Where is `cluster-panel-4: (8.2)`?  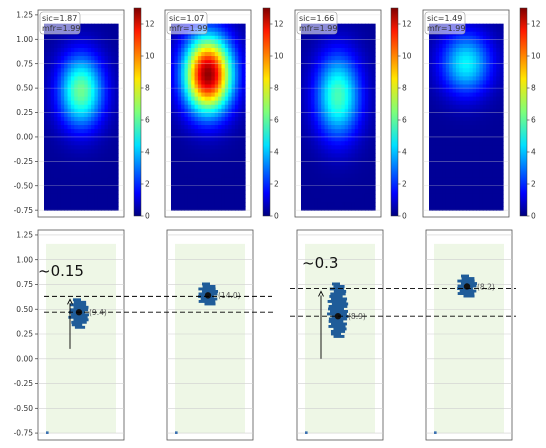 cluster-panel-4: (8.2) is located at coordinates (469, 335).